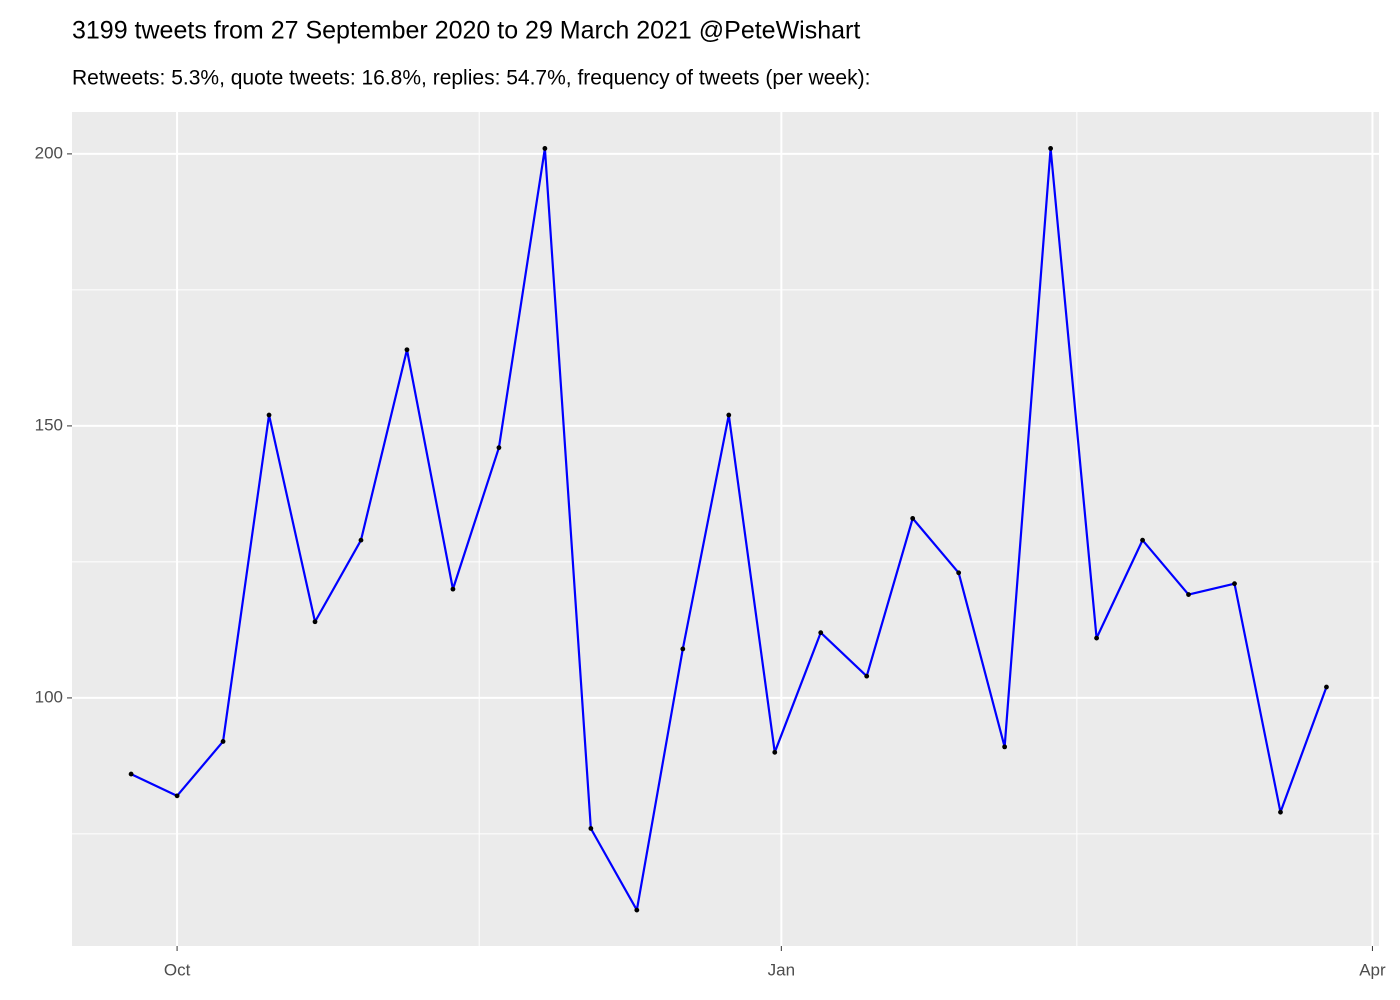  What do you see at coordinates (49, 152) in the screenshot?
I see `y-tick-label: 200` at bounding box center [49, 152].